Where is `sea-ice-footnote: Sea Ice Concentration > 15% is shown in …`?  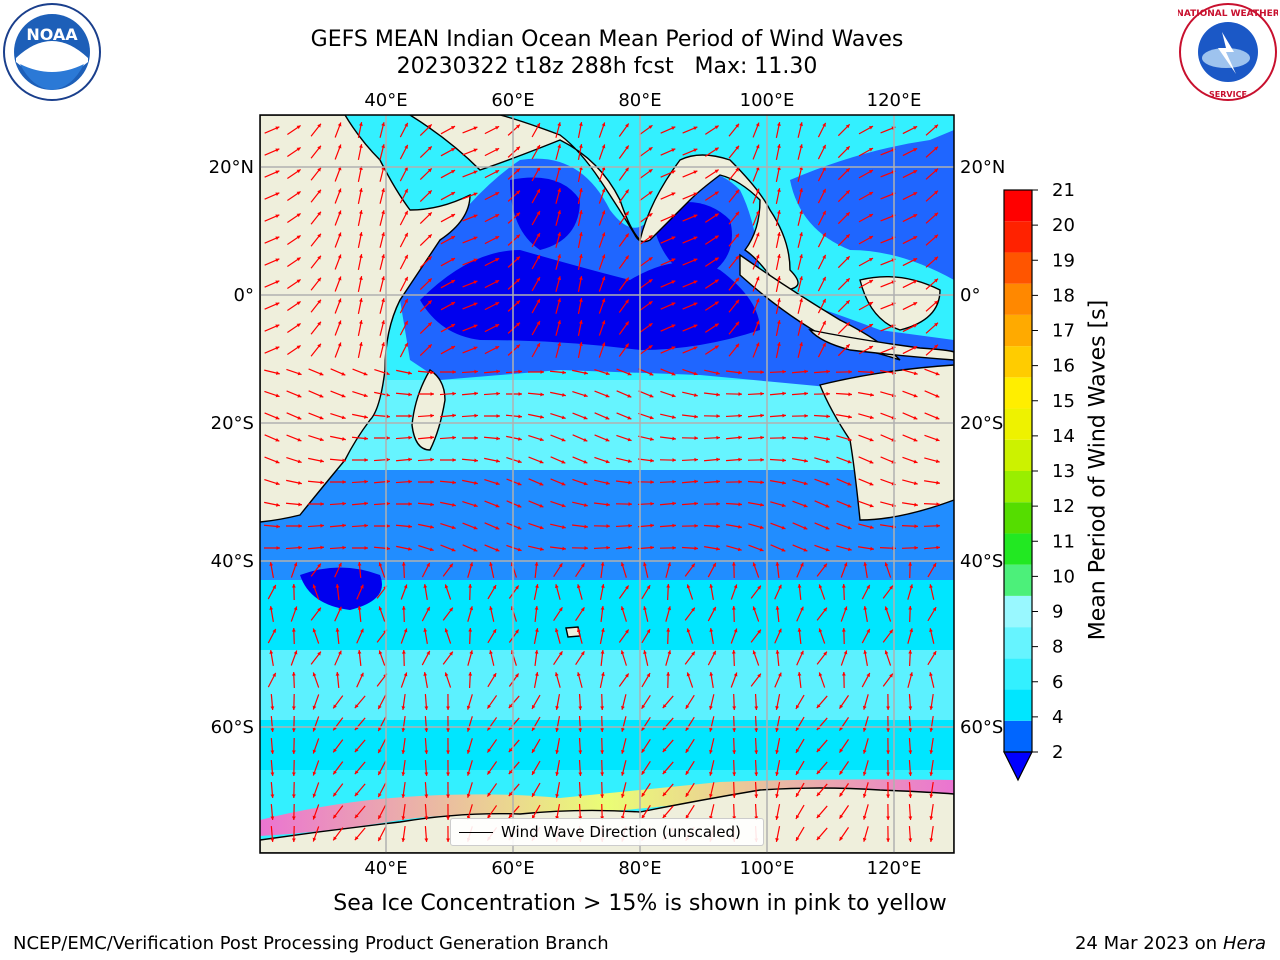 sea-ice-footnote: Sea Ice Concentration > 15% is shown in … is located at coordinates (640, 903).